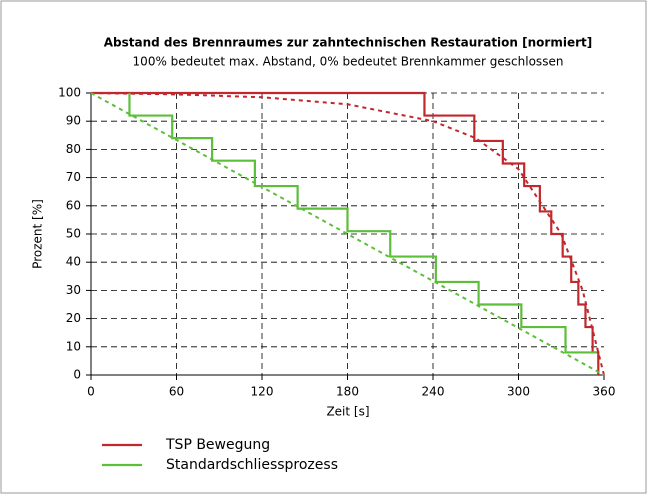  I want to click on x-tick-label: 300, so click(518, 392).